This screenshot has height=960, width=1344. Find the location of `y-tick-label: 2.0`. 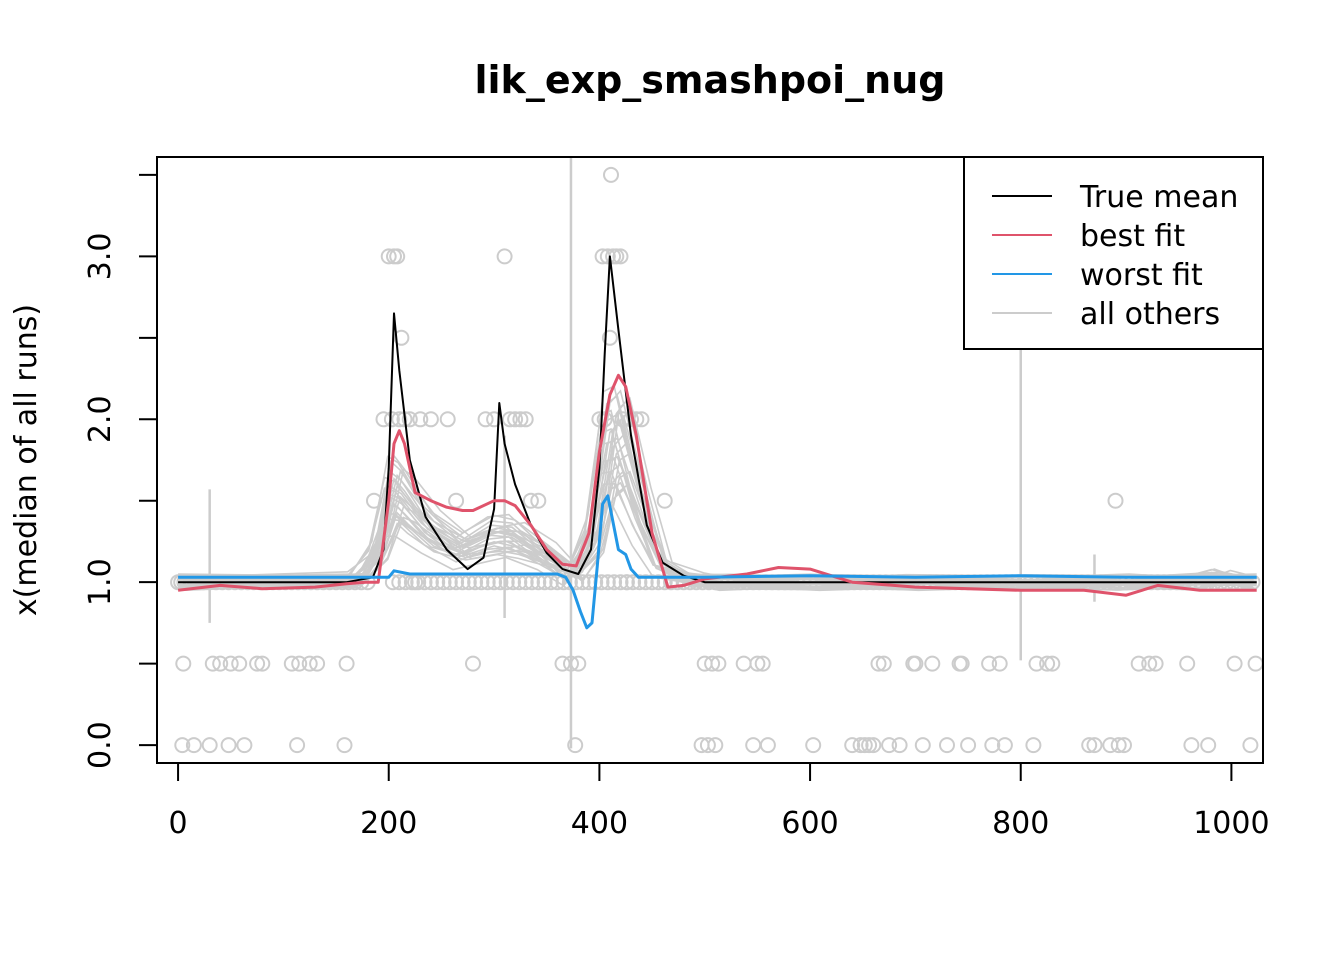

y-tick-label: 2.0 is located at coordinates (100, 419).